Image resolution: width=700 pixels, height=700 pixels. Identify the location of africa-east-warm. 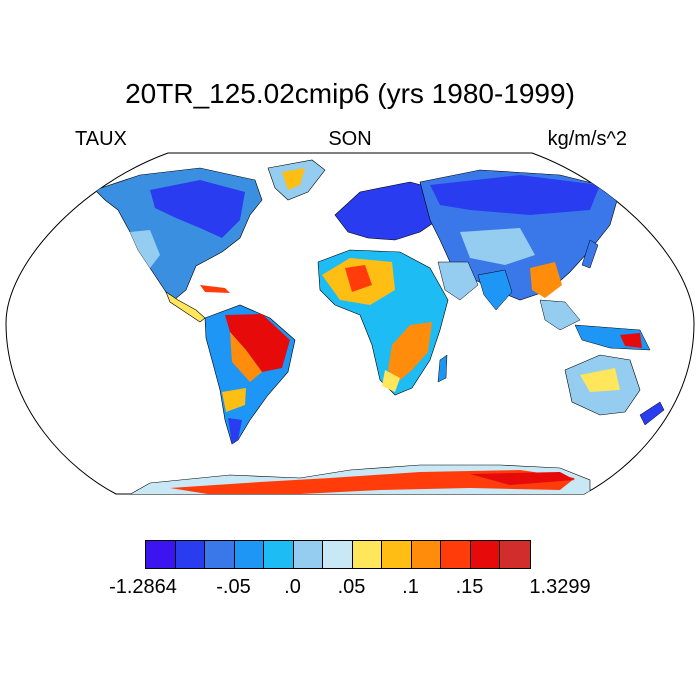
(410, 352).